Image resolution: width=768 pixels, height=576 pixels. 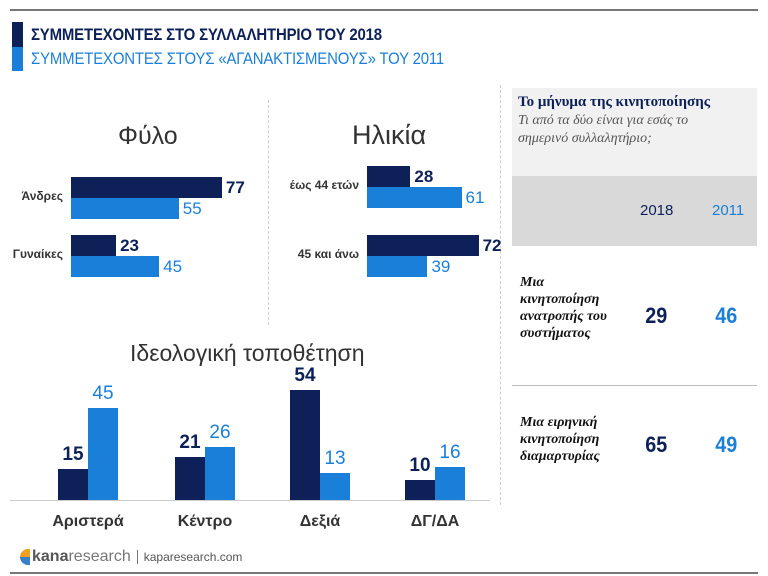 What do you see at coordinates (656, 444) in the screenshot?
I see `panel-value-2018: 65` at bounding box center [656, 444].